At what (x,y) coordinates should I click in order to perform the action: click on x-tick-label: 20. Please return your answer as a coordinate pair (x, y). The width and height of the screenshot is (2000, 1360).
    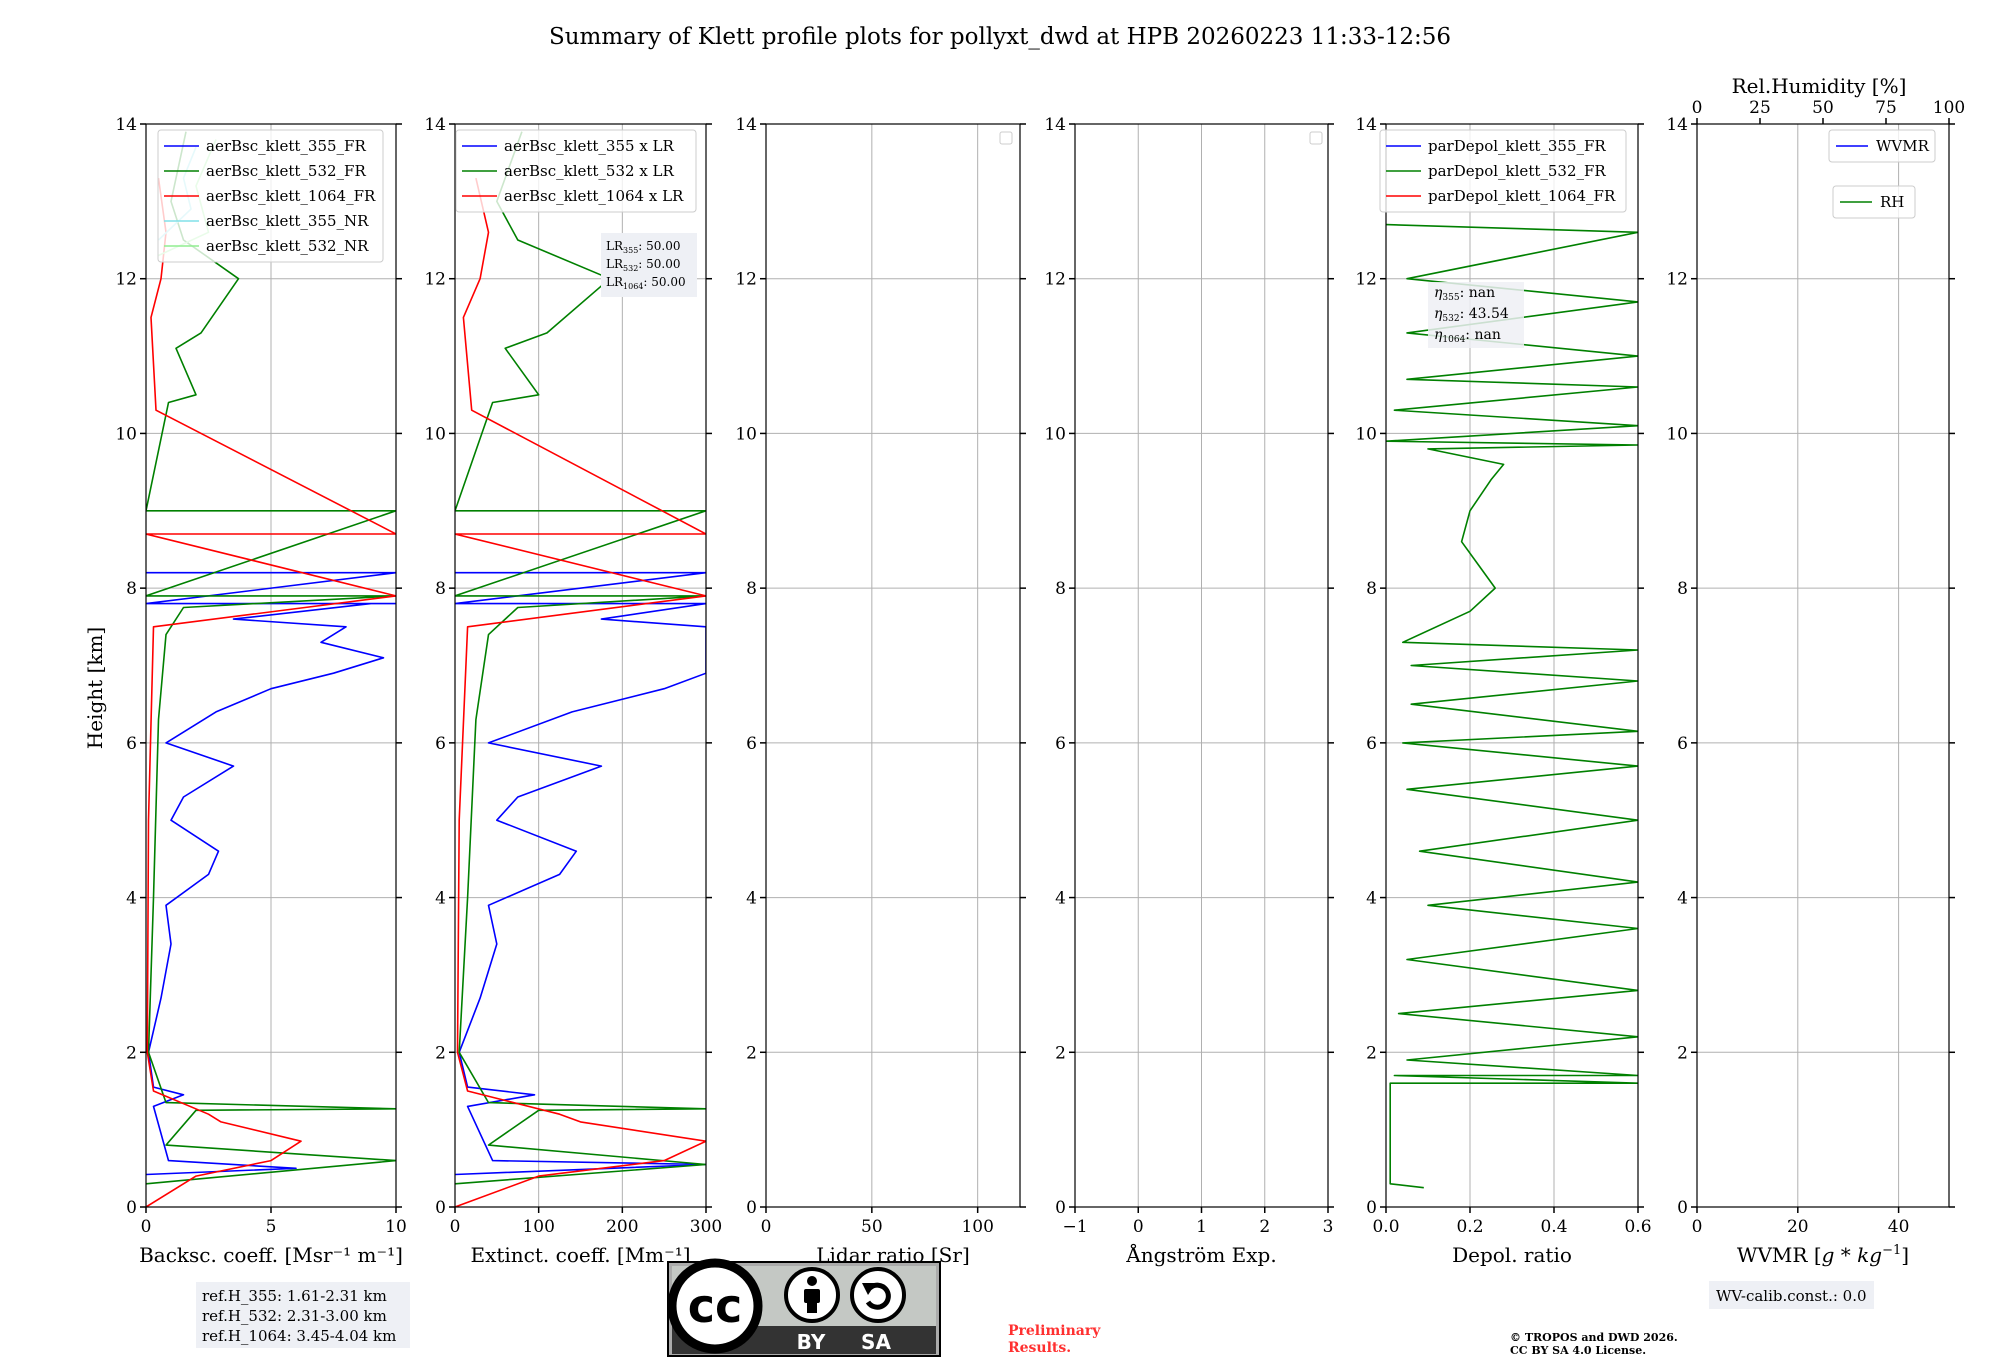
    Looking at the image, I should click on (1798, 1227).